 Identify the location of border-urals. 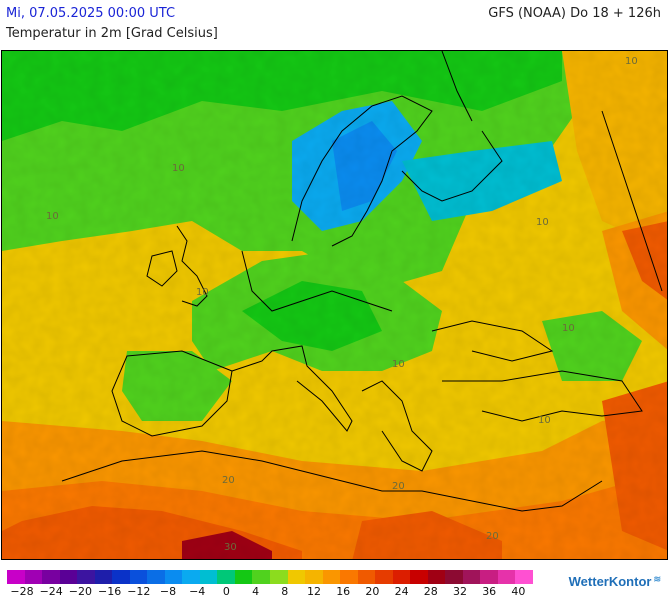
(632, 201).